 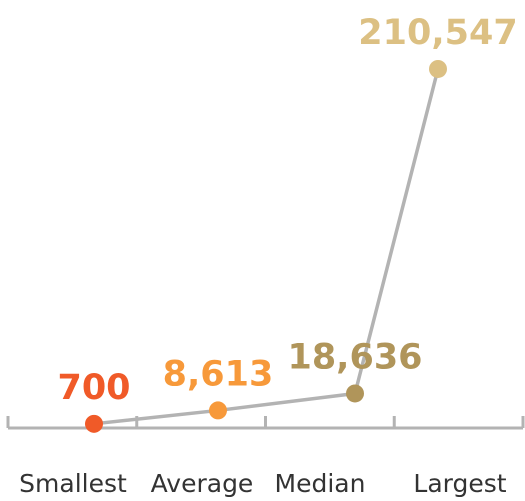 What do you see at coordinates (459, 483) in the screenshot?
I see `x-tick-label: Largest` at bounding box center [459, 483].